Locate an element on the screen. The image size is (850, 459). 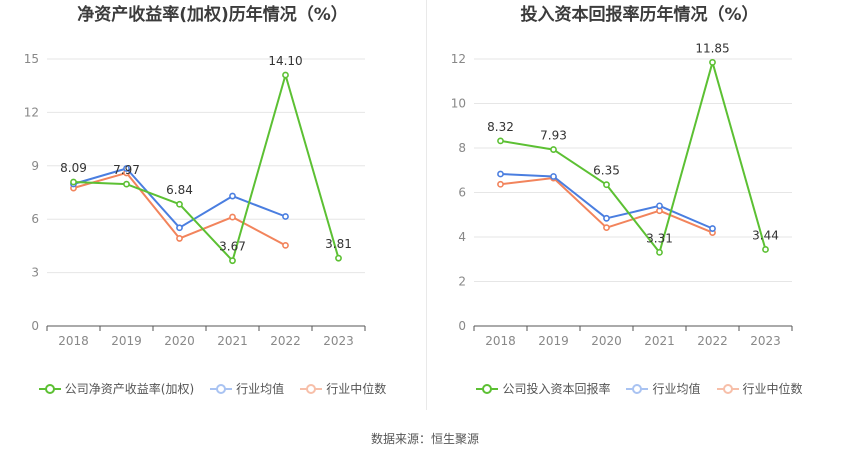
y-tick-label: 10 is located at coordinates (458, 104).